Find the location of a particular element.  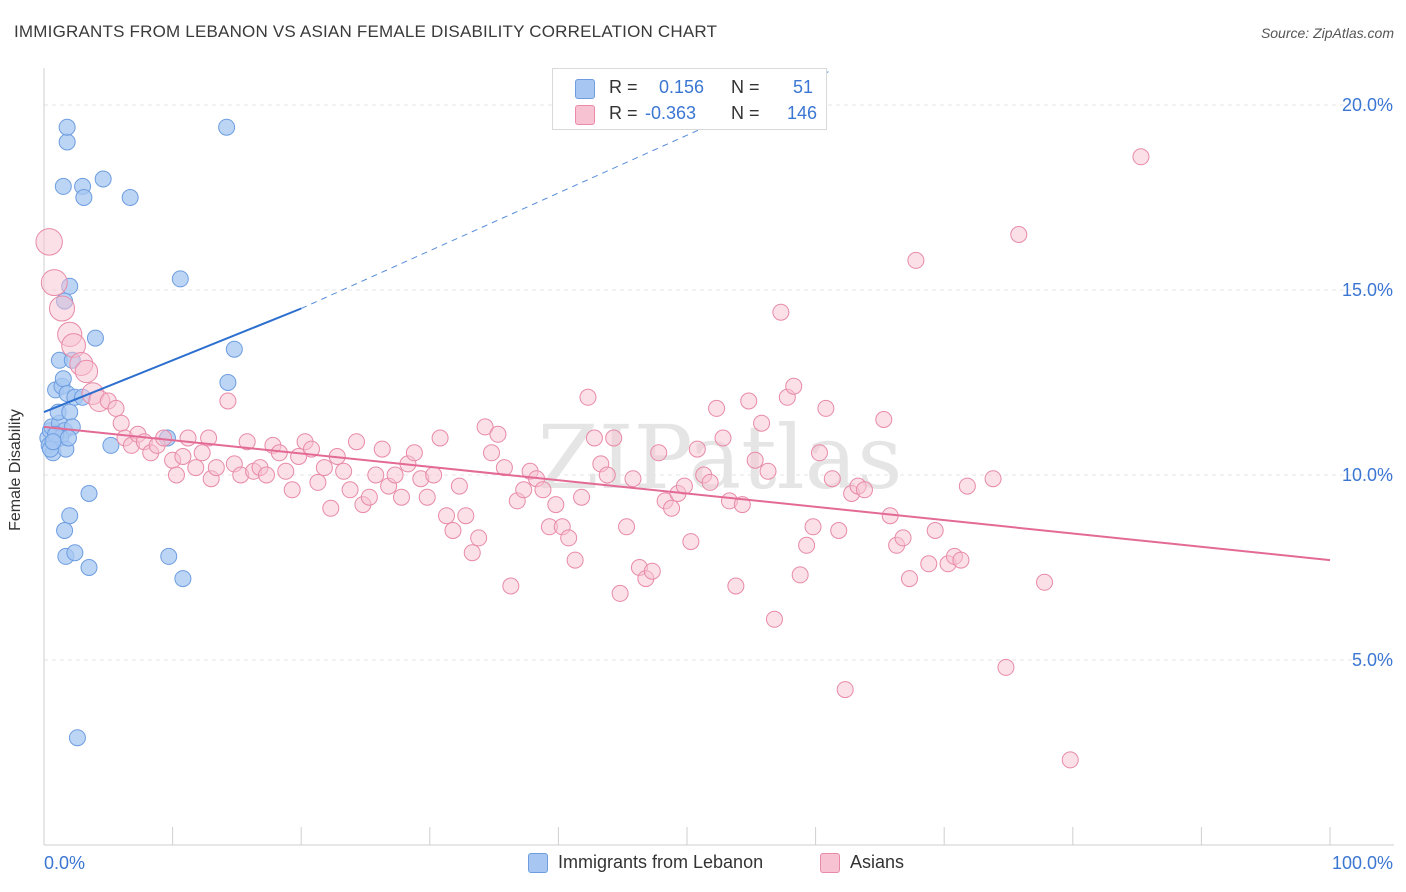

lebanon-swatch is located at coordinates (585, 89).